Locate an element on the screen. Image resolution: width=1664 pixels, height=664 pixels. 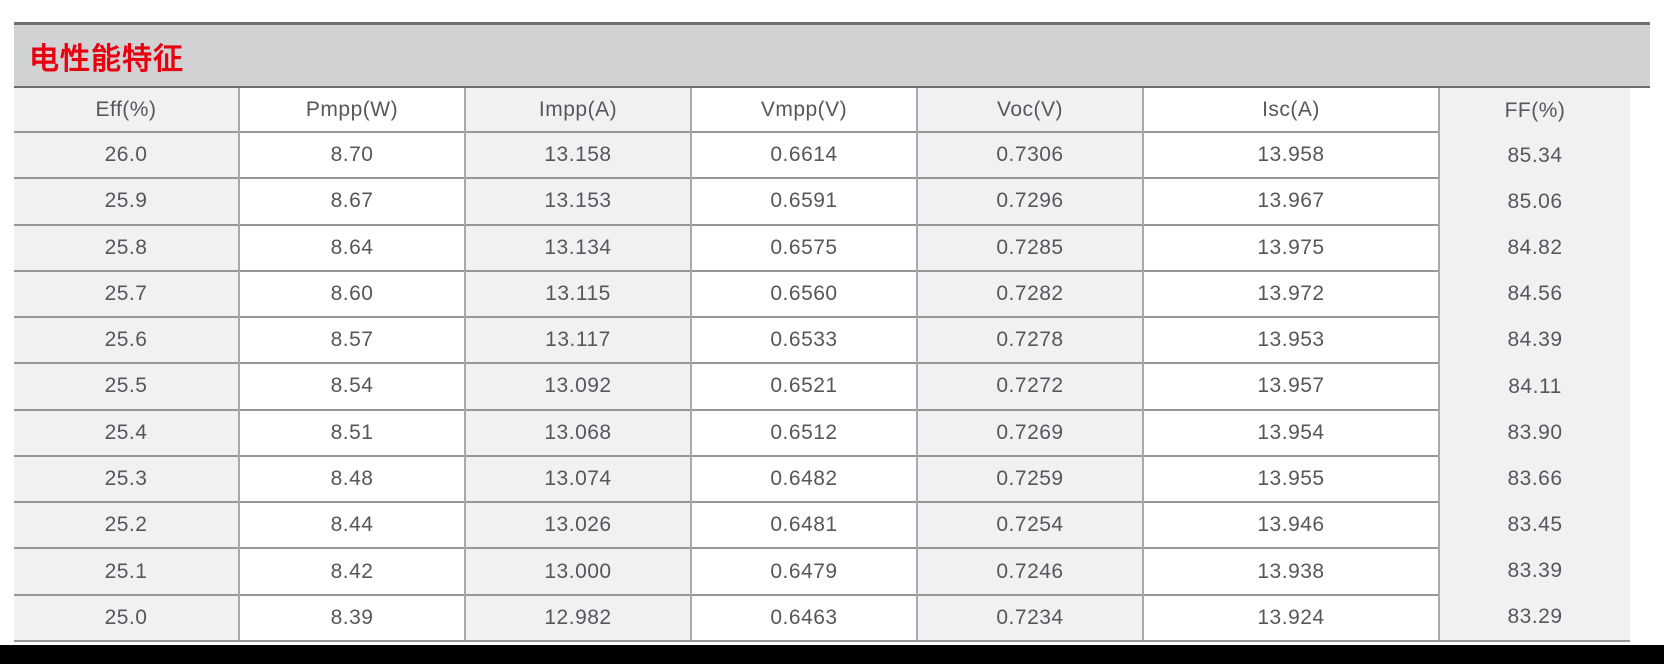
table-cell: 25.6 is located at coordinates (126, 341).